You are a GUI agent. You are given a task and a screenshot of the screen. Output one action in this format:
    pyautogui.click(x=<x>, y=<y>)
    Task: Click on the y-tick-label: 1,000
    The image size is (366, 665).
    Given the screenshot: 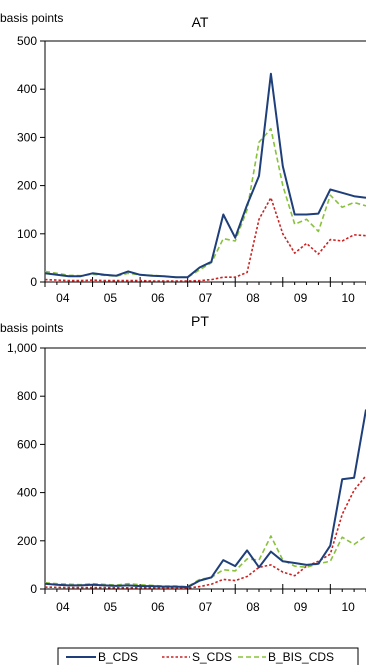 What is the action you would take?
    pyautogui.click(x=22, y=348)
    